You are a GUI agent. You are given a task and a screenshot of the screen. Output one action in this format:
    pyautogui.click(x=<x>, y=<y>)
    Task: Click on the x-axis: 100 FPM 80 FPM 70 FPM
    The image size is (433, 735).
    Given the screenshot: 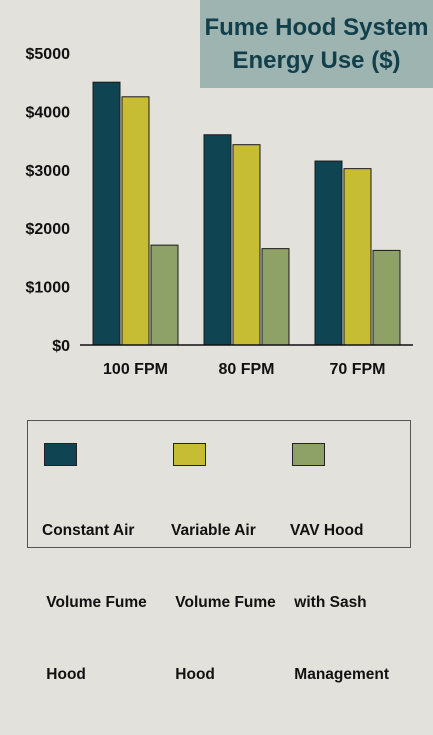 What is the action you would take?
    pyautogui.click(x=244, y=369)
    